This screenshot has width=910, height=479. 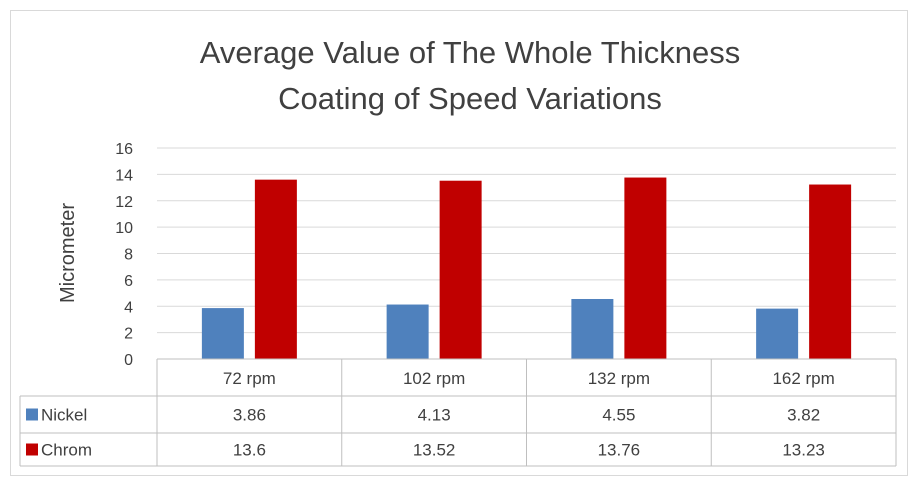 I want to click on y-tick-label: 8, so click(x=128, y=255).